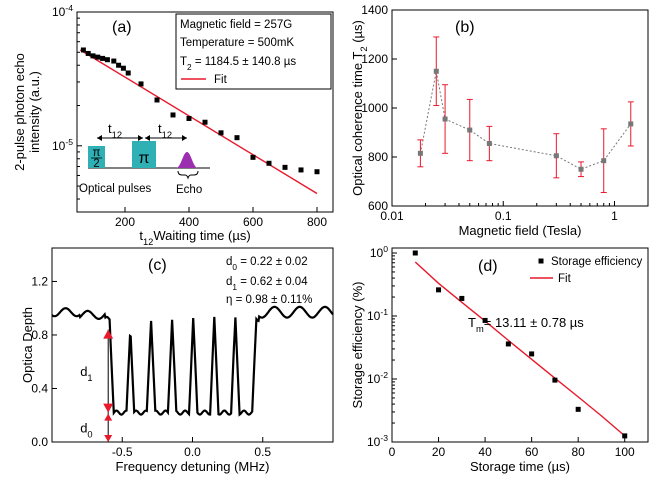 This screenshot has width=657, height=487. What do you see at coordinates (625, 452) in the screenshot?
I see `panel-d-xtick-label: 100` at bounding box center [625, 452].